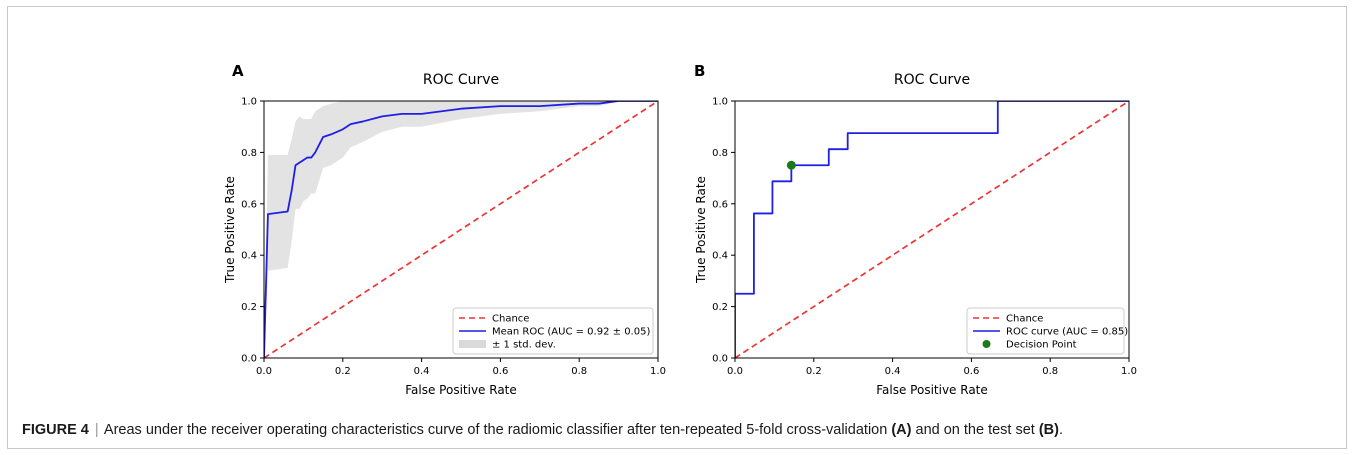  I want to click on x-axis-label-a: False Positive Rate, so click(461, 390).